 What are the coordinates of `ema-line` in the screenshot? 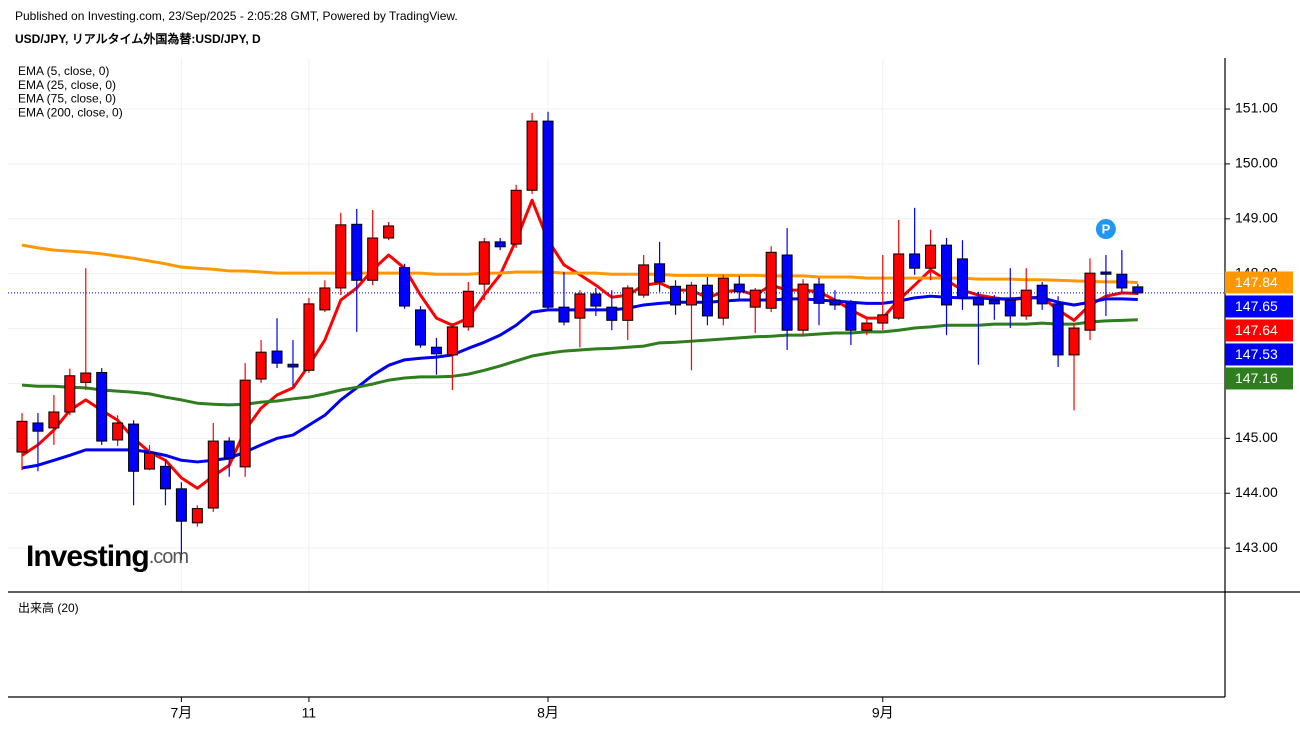 It's located at (579, 362).